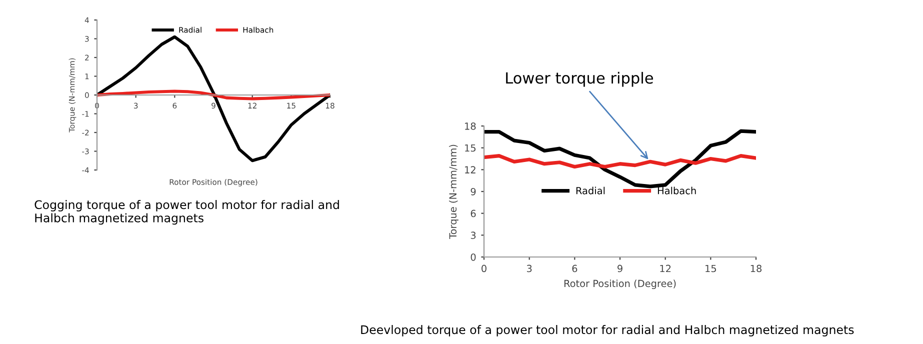 The height and width of the screenshot is (344, 923). I want to click on y-tick-label: 3, so click(473, 235).